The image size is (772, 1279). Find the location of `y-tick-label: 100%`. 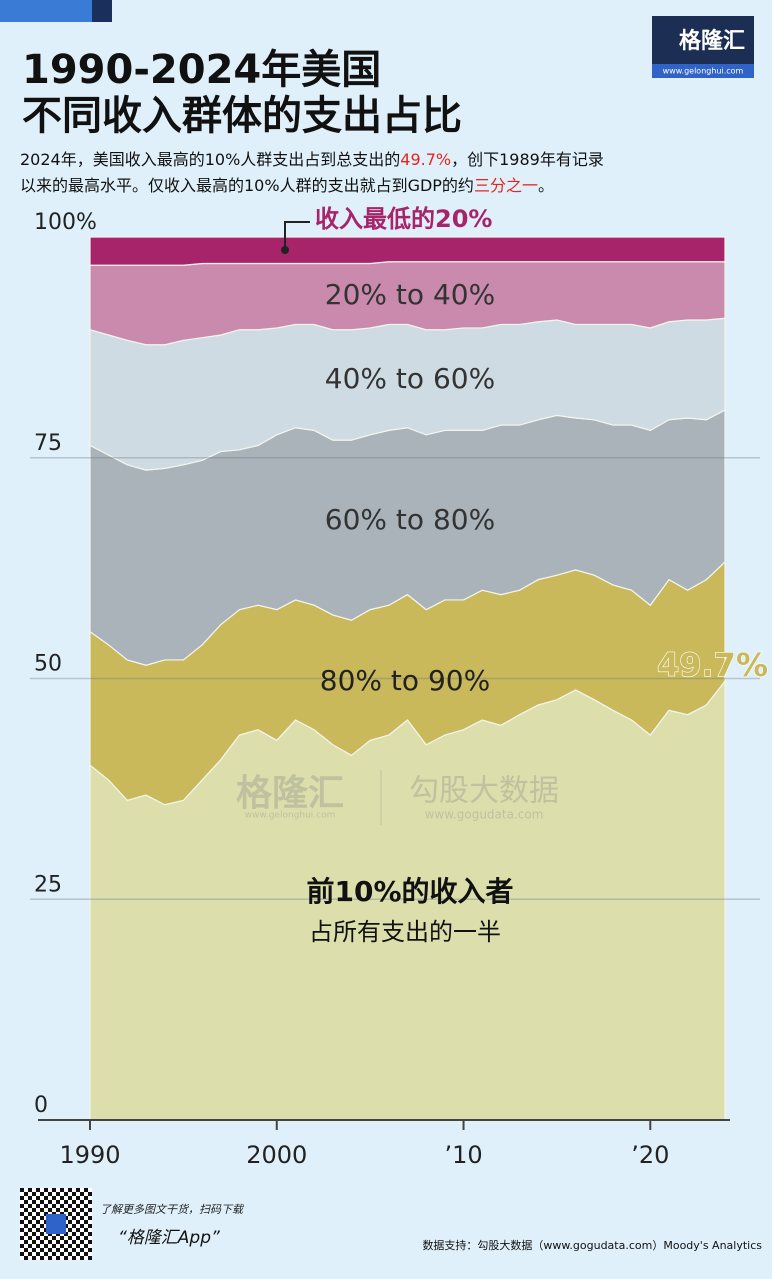

y-tick-label: 100% is located at coordinates (65, 222).